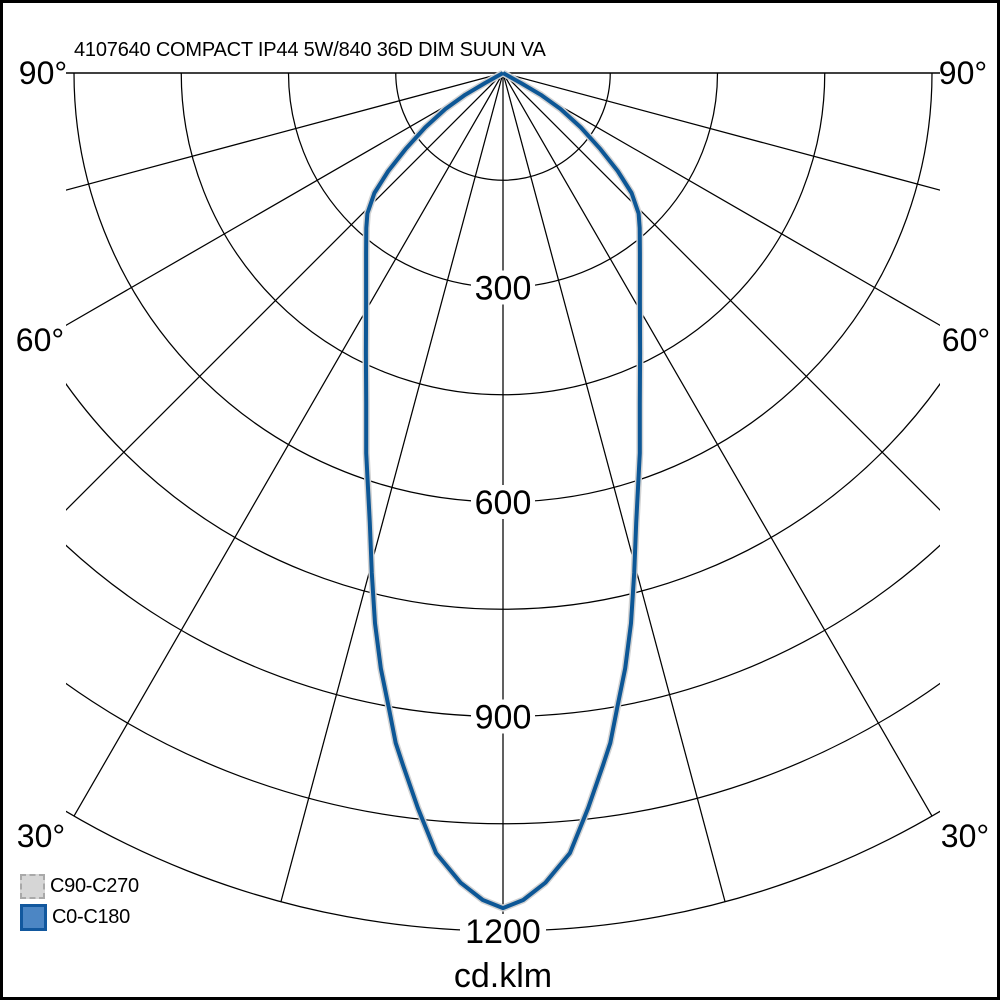  Describe the element at coordinates (91, 917) in the screenshot. I see `legend-label: C0-C180` at that location.